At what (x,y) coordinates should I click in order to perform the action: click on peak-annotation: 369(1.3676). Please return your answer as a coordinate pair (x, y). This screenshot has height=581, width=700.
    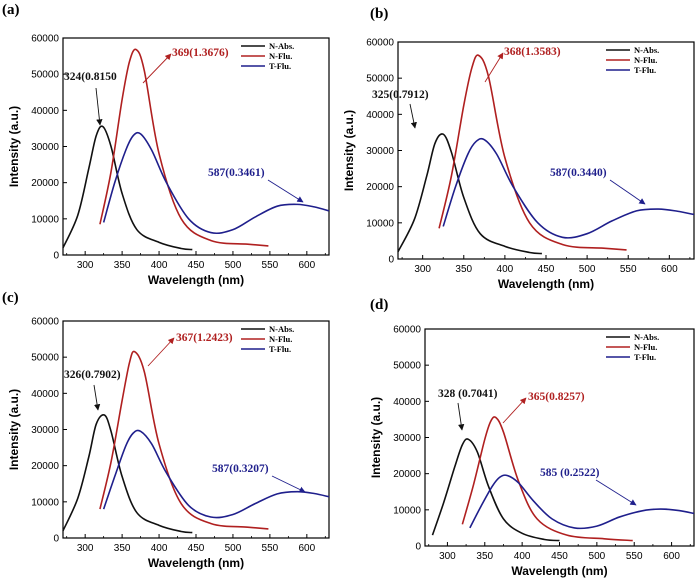
    Looking at the image, I should click on (200, 53).